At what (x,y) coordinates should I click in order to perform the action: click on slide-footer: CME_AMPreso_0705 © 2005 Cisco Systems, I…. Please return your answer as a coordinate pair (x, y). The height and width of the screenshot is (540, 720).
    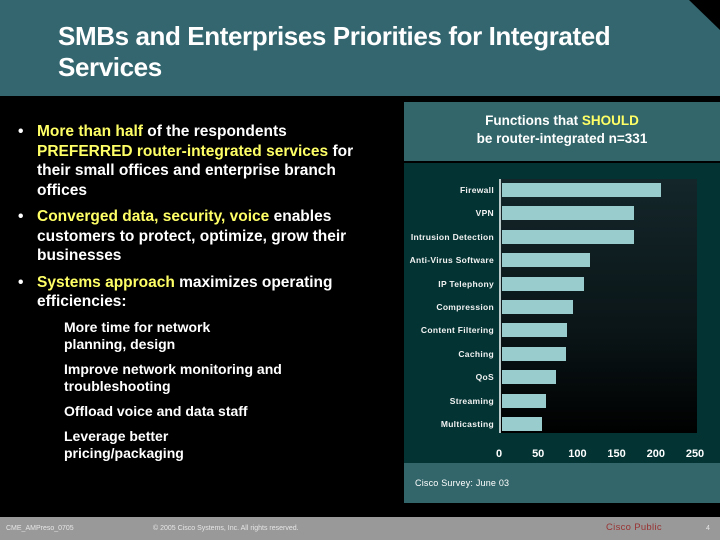
    Looking at the image, I should click on (360, 528).